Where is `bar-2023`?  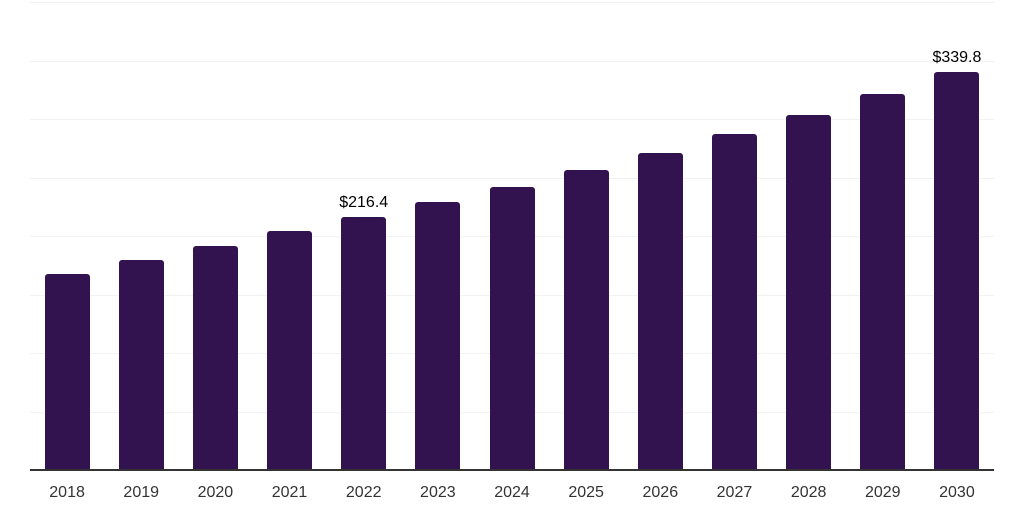 bar-2023 is located at coordinates (438, 336).